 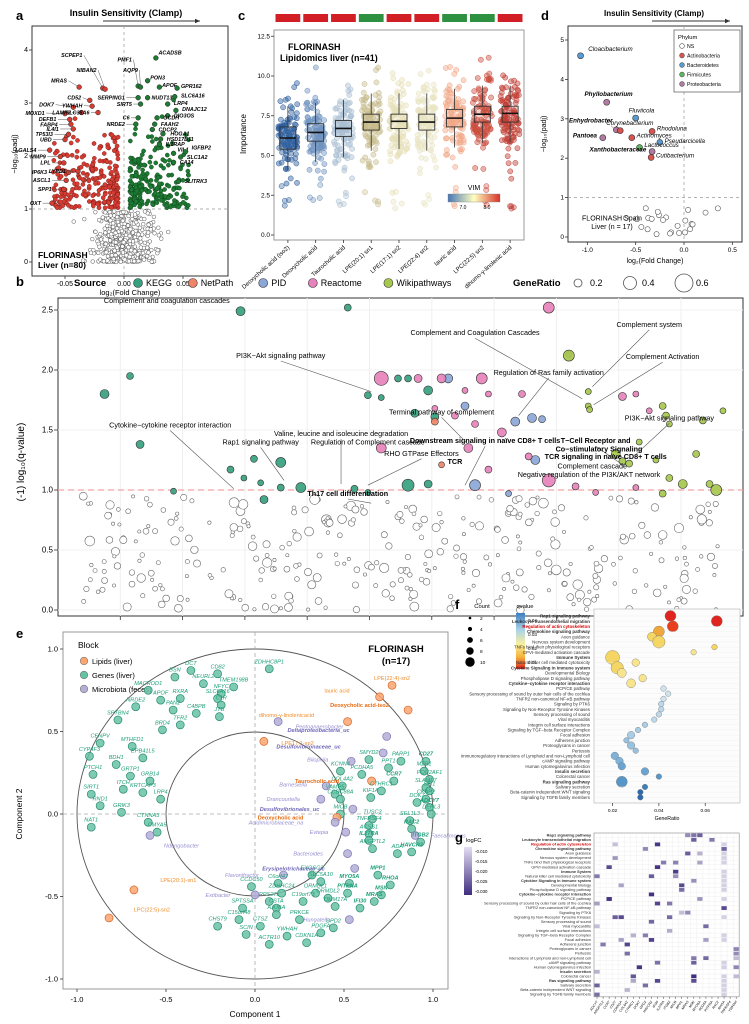 What do you see at coordinates (562, 237) in the screenshot?
I see `svg-text: 0` at bounding box center [562, 237].